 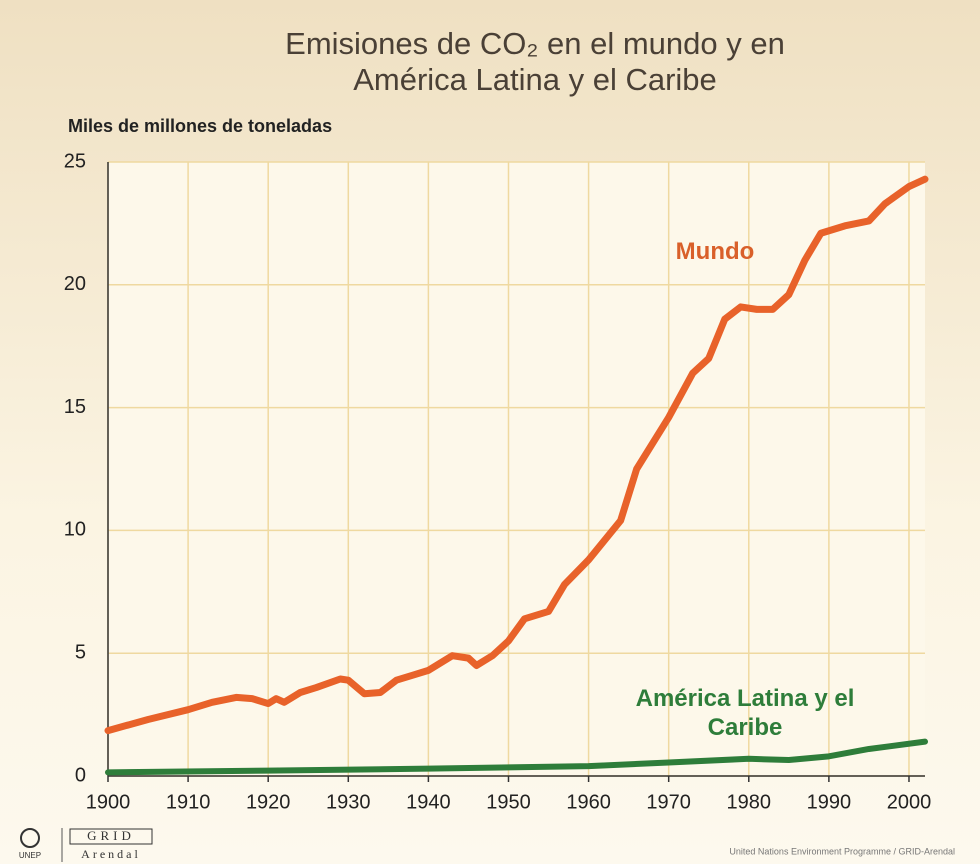 What do you see at coordinates (80, 775) in the screenshot?
I see `y-tick-label: 0` at bounding box center [80, 775].